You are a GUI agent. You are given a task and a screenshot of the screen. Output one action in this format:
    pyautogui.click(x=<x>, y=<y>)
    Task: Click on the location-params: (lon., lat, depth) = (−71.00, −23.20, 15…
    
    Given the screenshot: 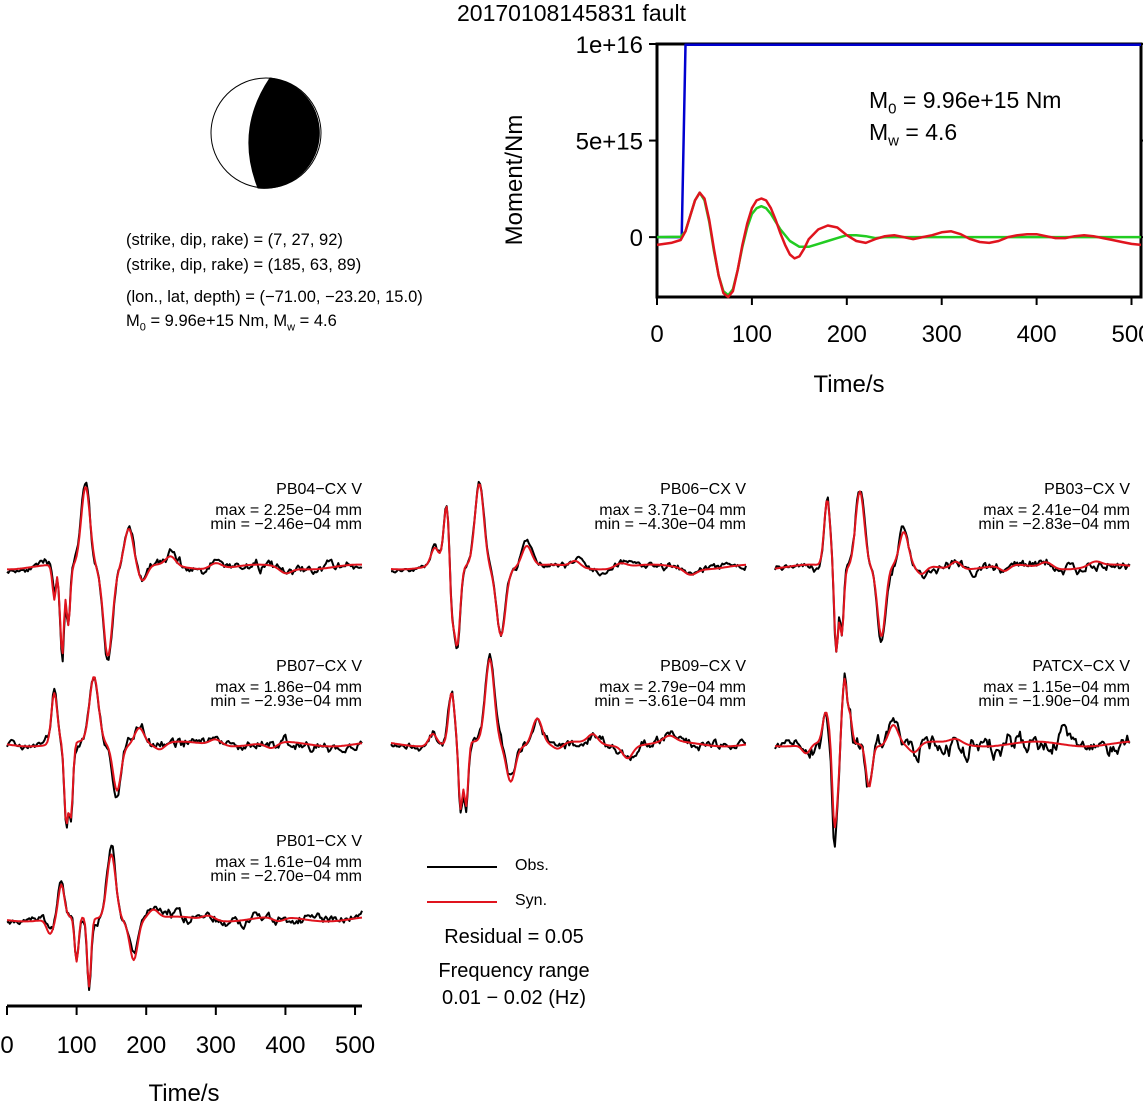 What is the action you would take?
    pyautogui.click(x=274, y=297)
    